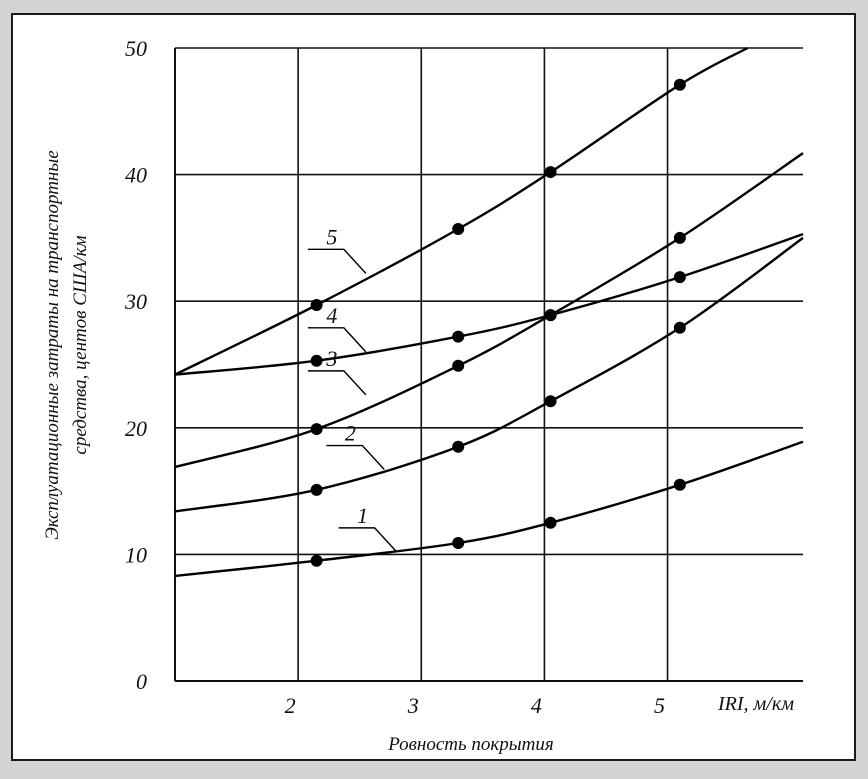 The image size is (868, 779). Describe the element at coordinates (135, 301) in the screenshot. I see `y-tick-label-3: 30` at that location.